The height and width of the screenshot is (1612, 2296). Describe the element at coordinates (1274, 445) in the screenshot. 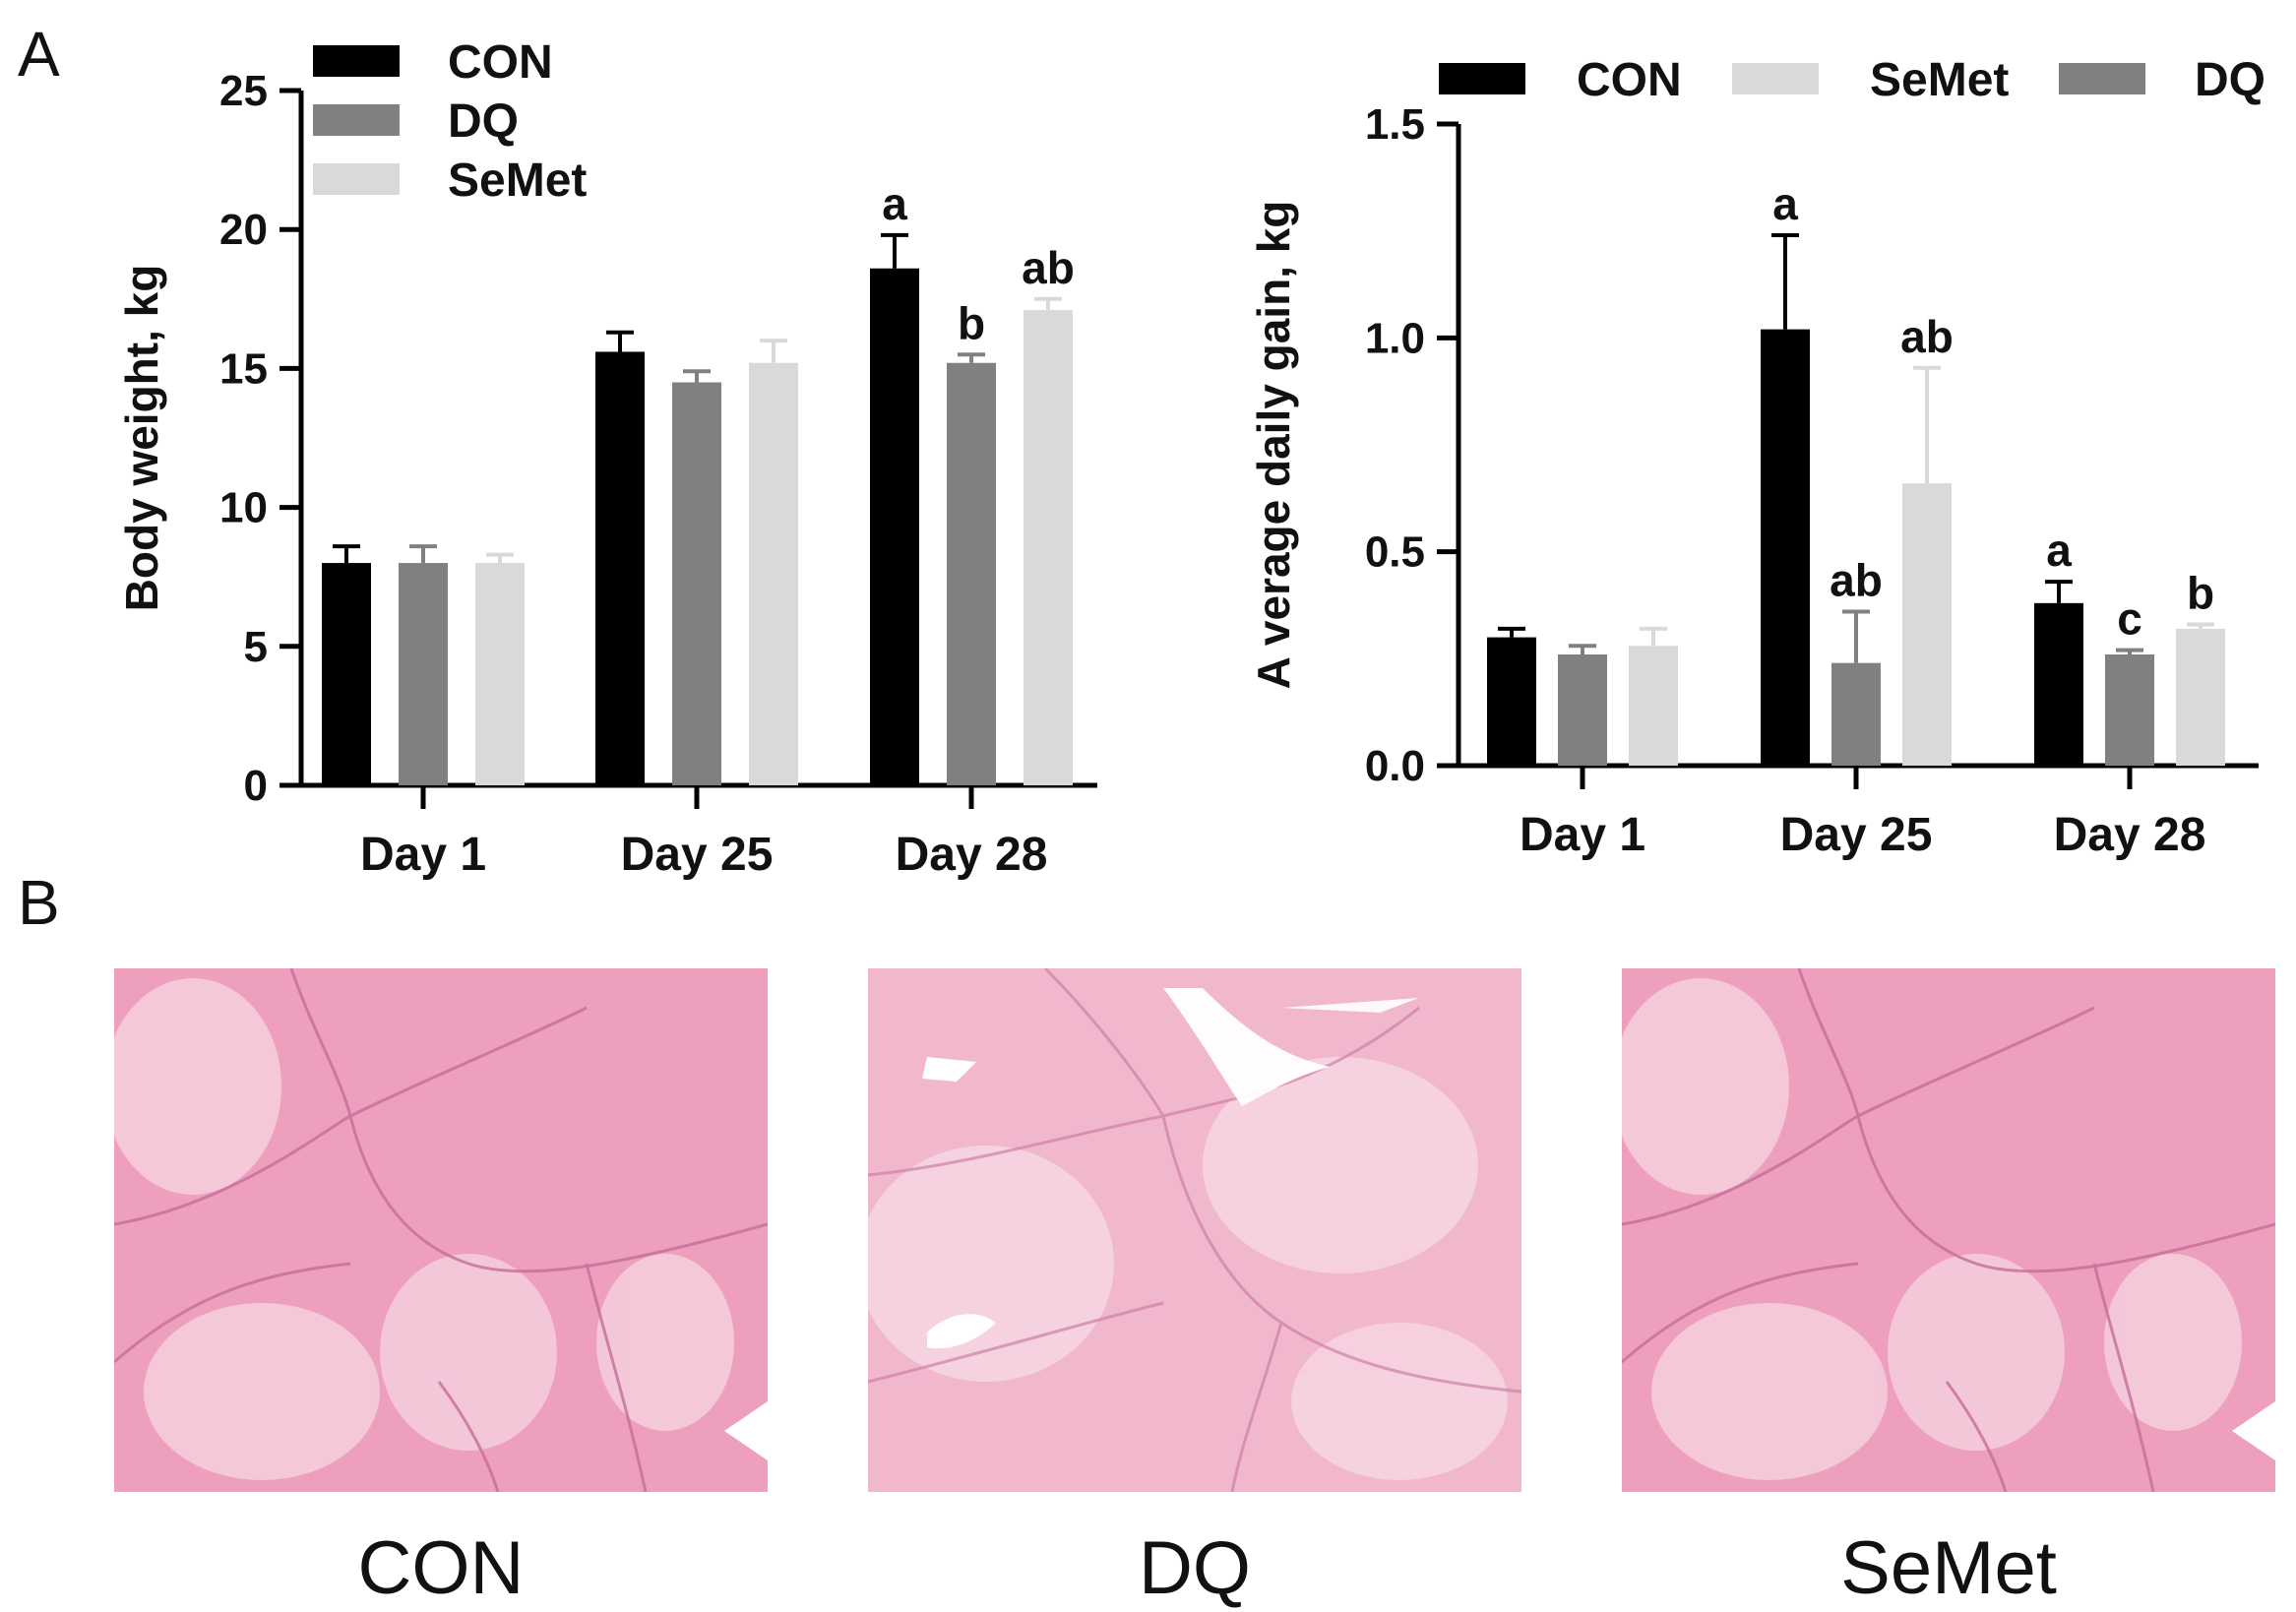

I see `y-axis-title: A verage daily gain, kg` at that location.